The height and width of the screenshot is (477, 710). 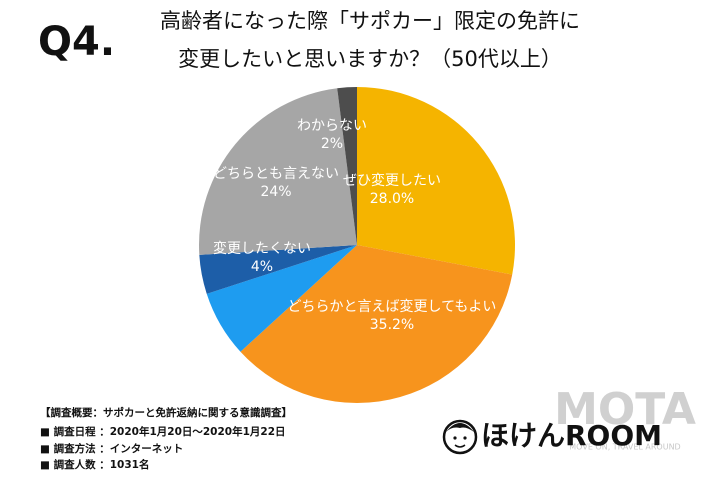 What do you see at coordinates (111, 448) in the screenshot?
I see `note: ■ 調査方法 ：インターネット` at bounding box center [111, 448].